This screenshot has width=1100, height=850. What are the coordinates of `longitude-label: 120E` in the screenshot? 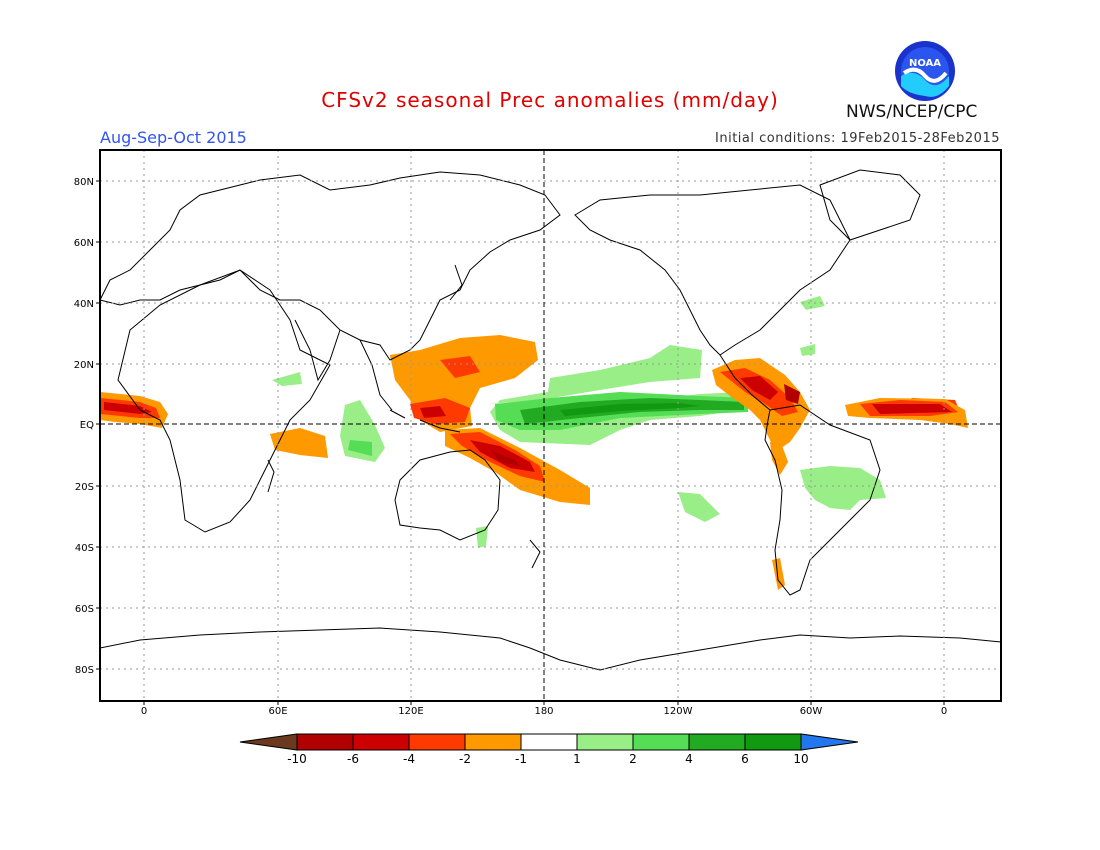 It's located at (410, 711).